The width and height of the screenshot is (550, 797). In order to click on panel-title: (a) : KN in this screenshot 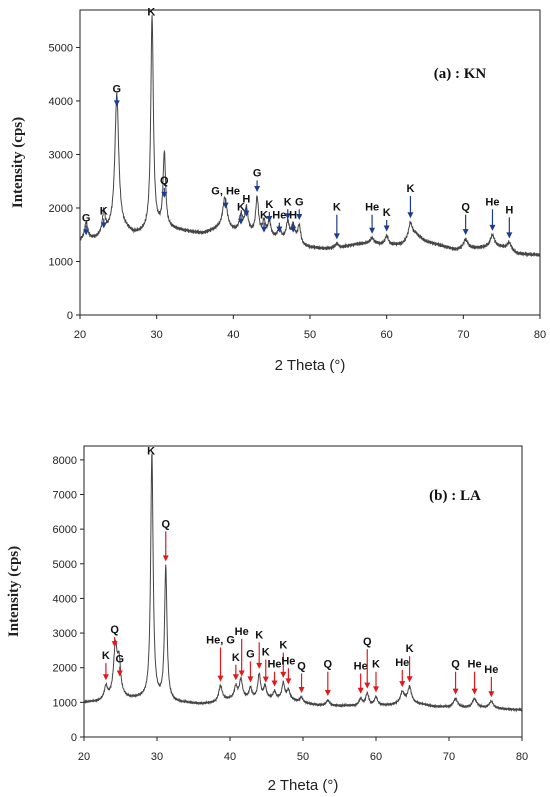, I will do `click(460, 74)`.